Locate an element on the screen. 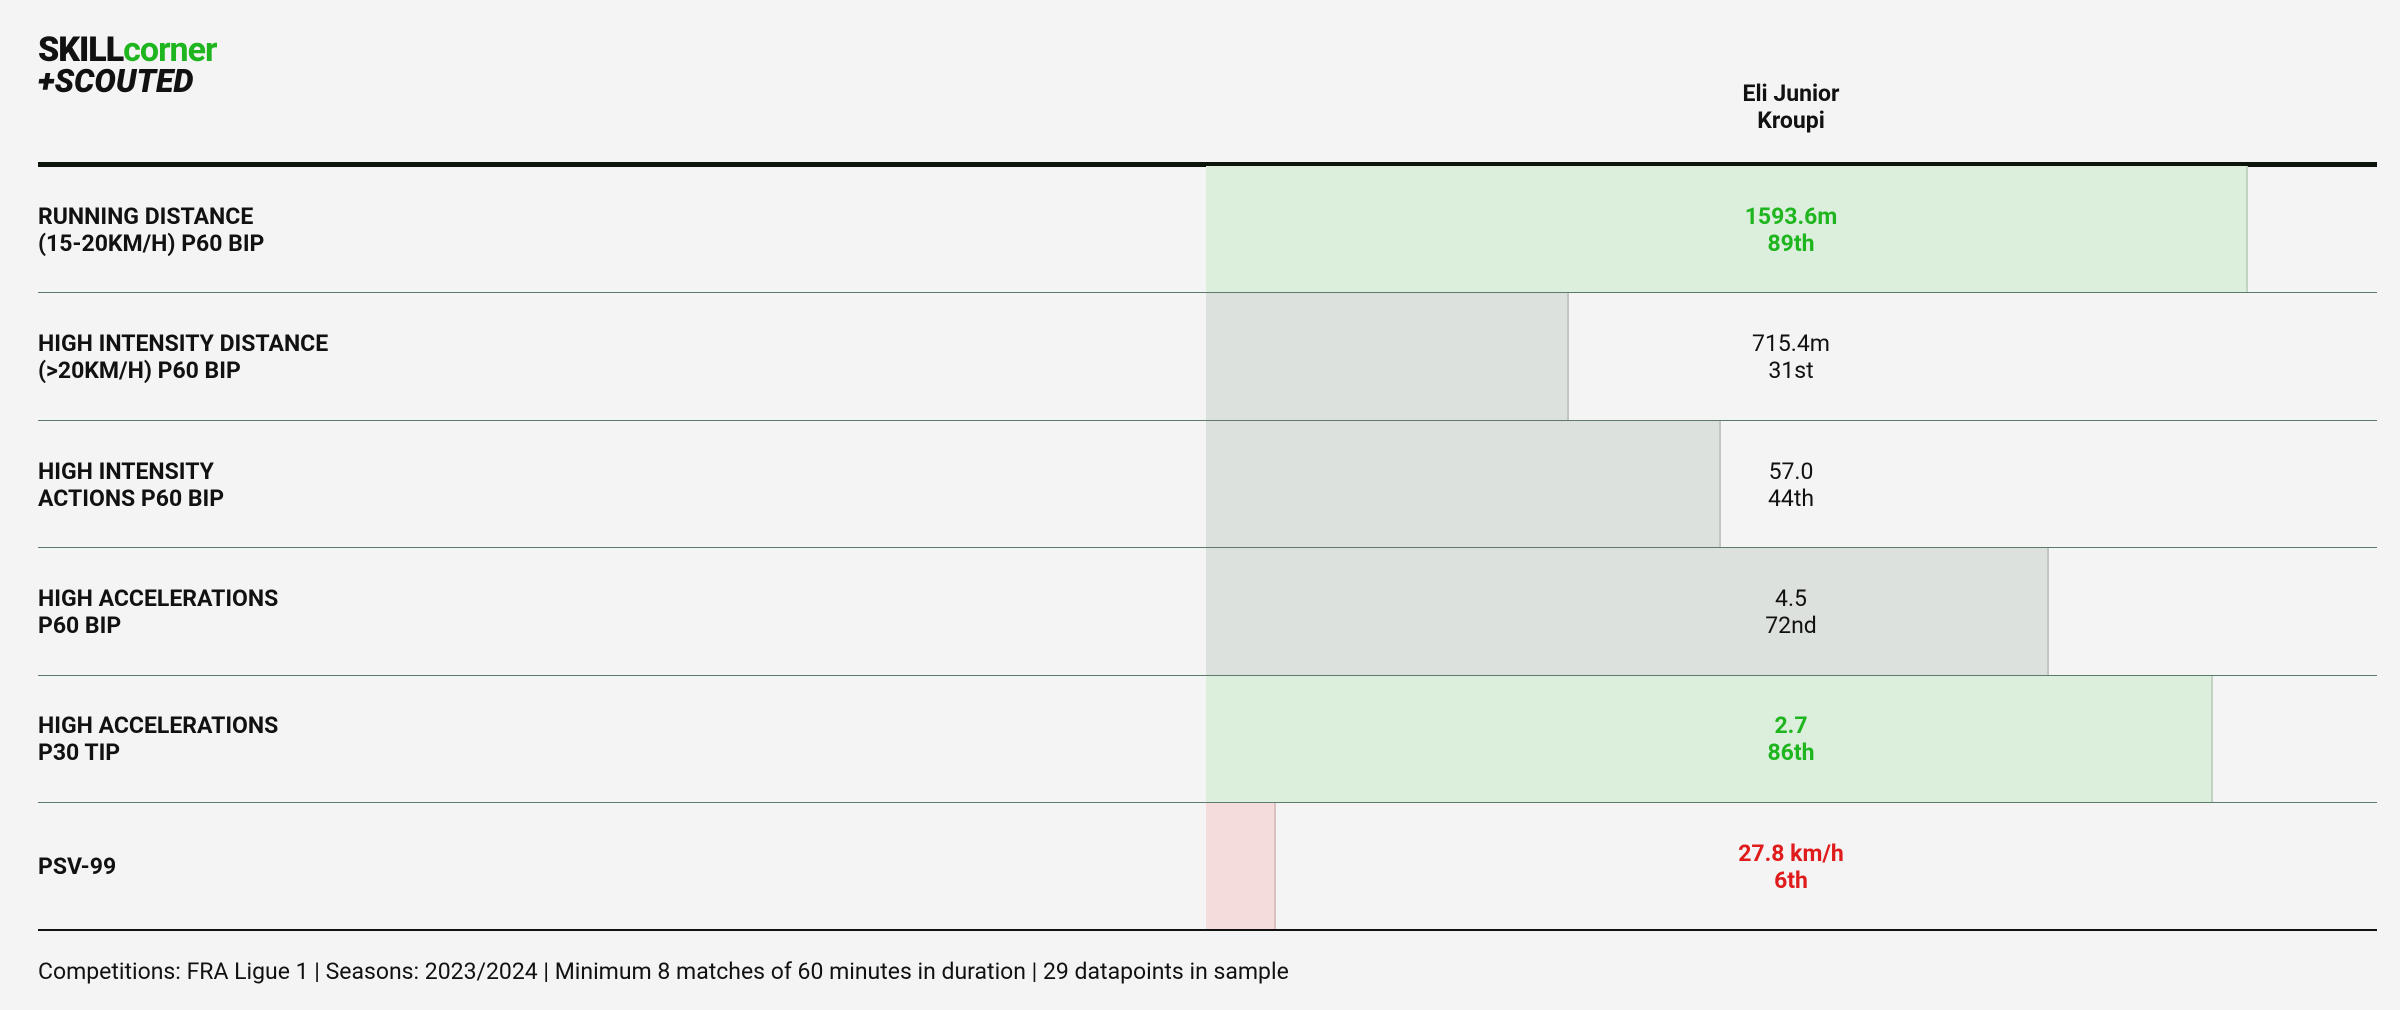 This screenshot has width=2400, height=1010. percentile-label: 31st is located at coordinates (1791, 371).